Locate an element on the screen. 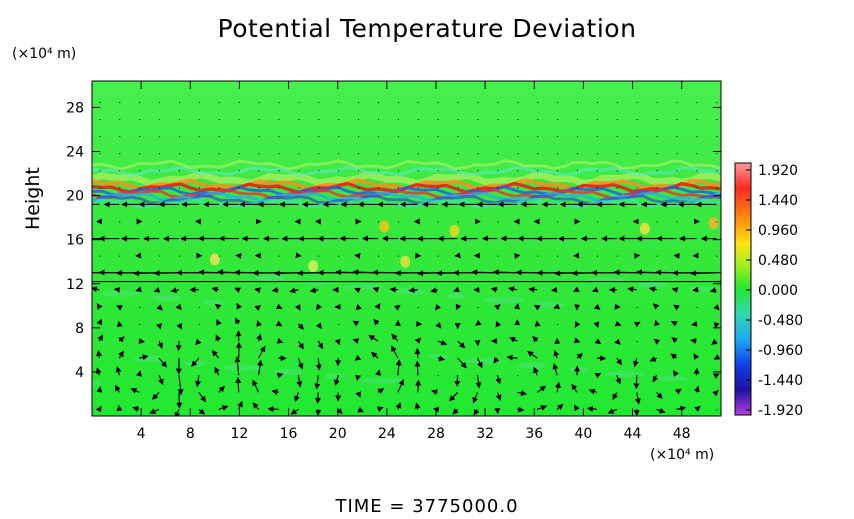 The image size is (854, 519). field-blob is located at coordinates (384, 226).